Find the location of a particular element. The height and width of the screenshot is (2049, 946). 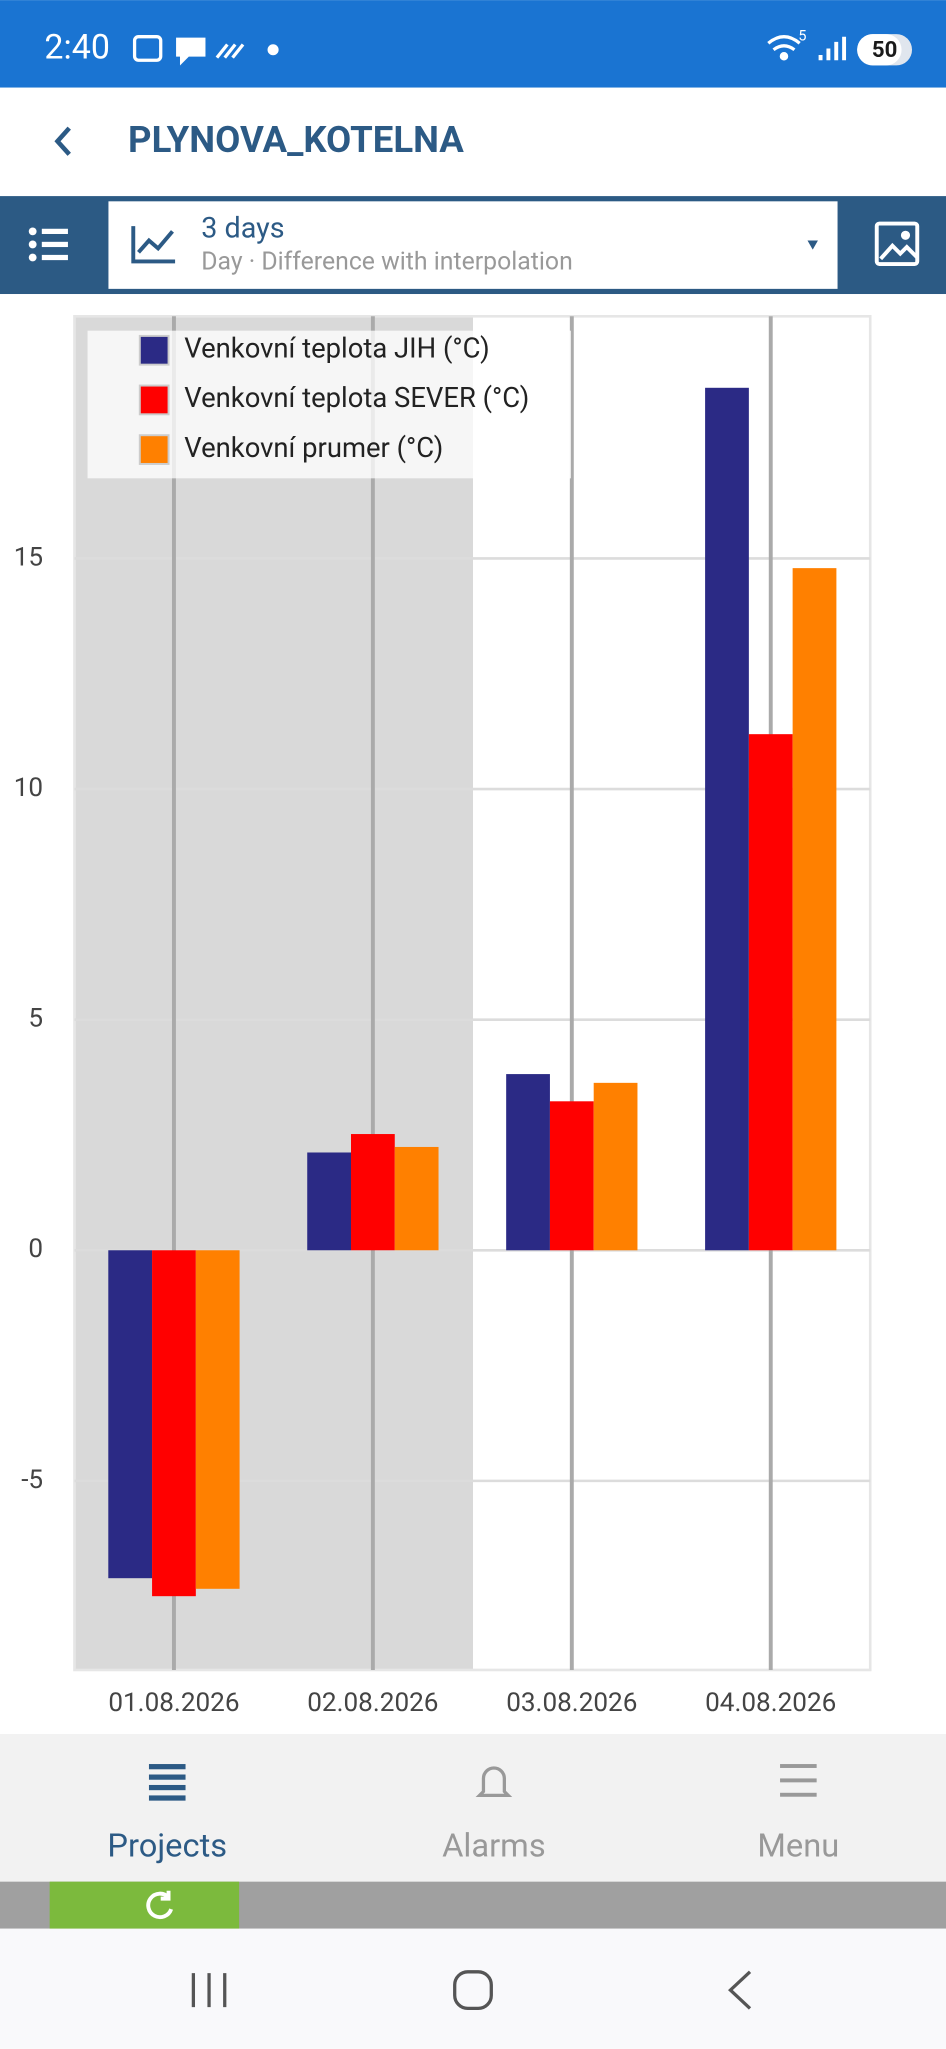

legend-label: Venkovní prumer (°C) is located at coordinates (313, 448).